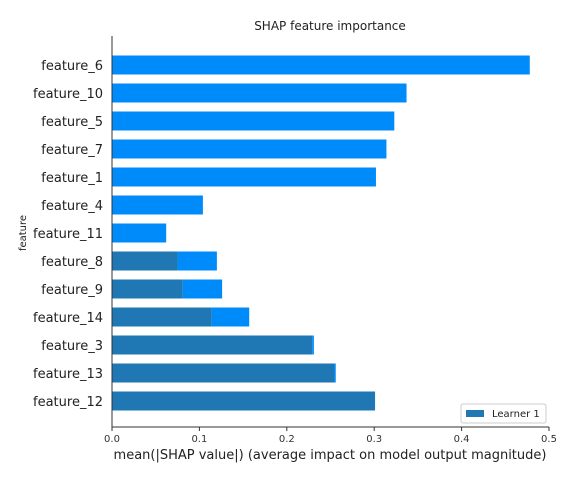 The height and width of the screenshot is (482, 576). What do you see at coordinates (112, 439) in the screenshot?
I see `x-tick-label-0: 0.0` at bounding box center [112, 439].